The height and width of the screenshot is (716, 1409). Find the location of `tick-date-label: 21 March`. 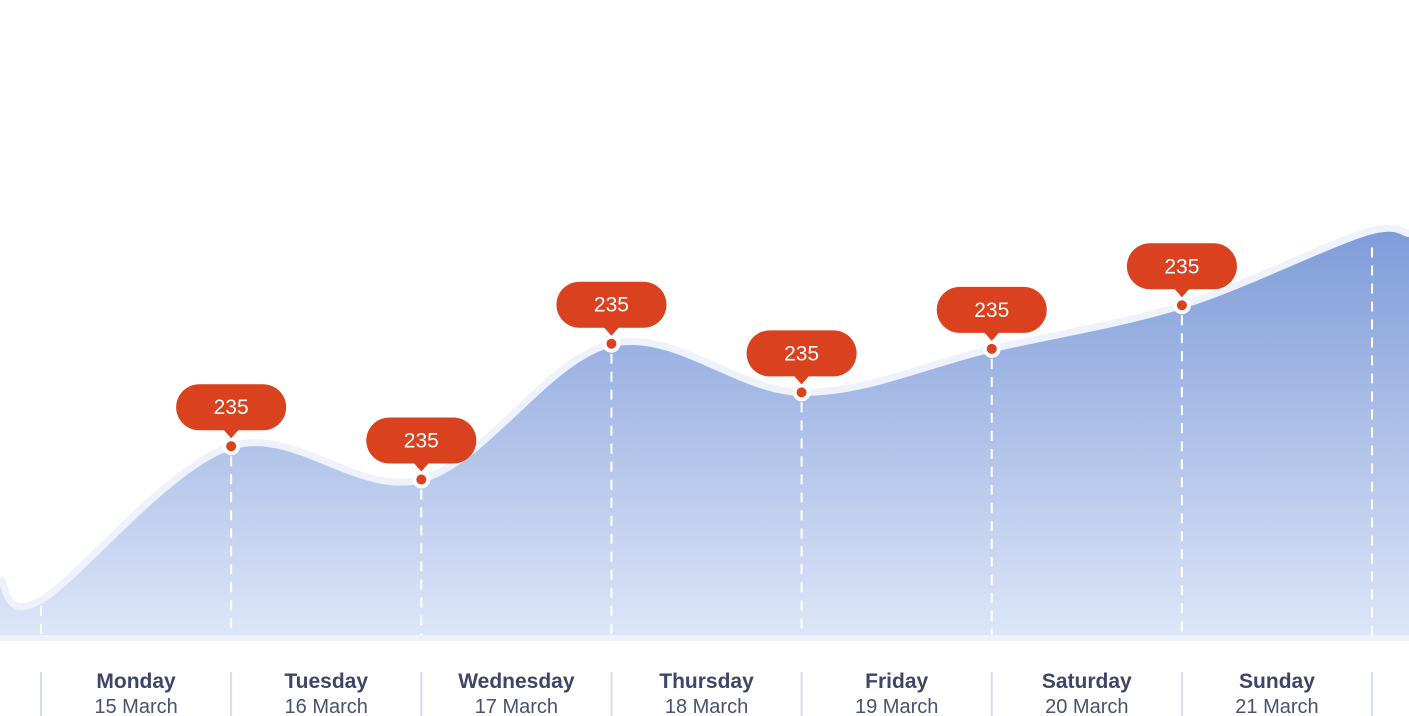

tick-date-label: 21 March is located at coordinates (1276, 706).